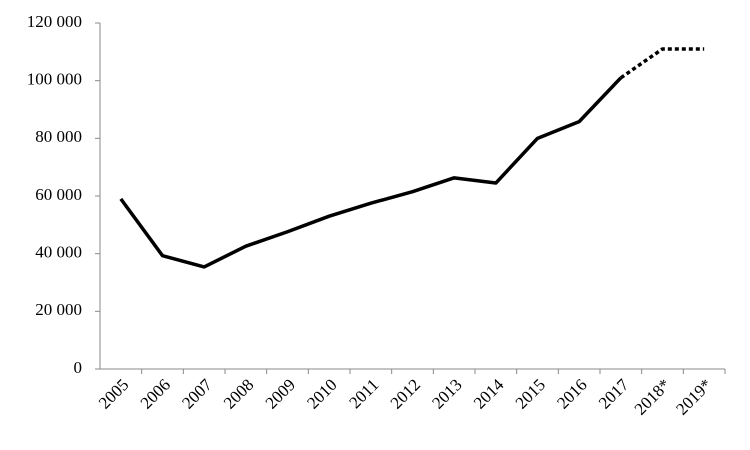 The height and width of the screenshot is (450, 750). What do you see at coordinates (155, 393) in the screenshot?
I see `x-tick-label: 2006` at bounding box center [155, 393].